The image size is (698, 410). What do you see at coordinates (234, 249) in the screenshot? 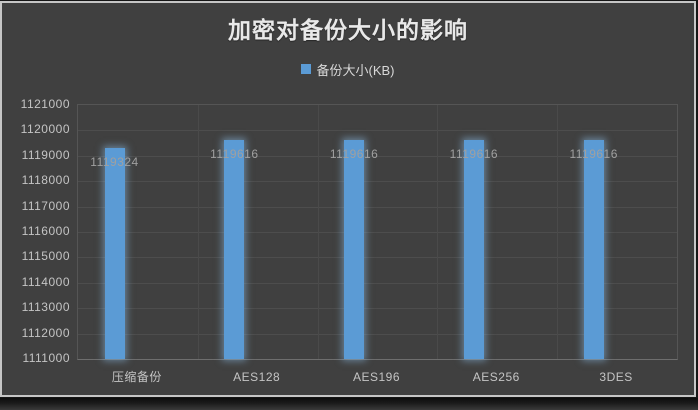
I see `bar-AES128` at bounding box center [234, 249].